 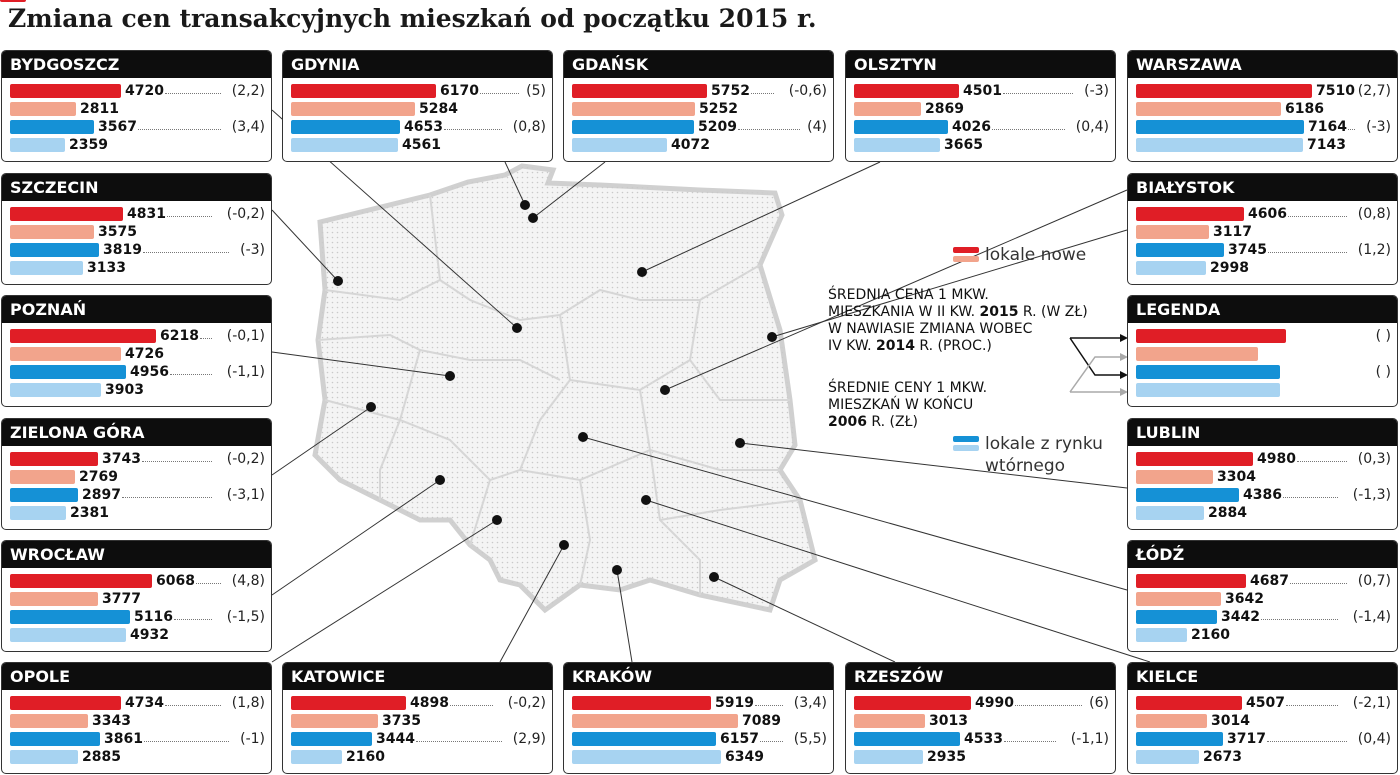 What do you see at coordinates (1269, 581) in the screenshot?
I see `bar-value: 4687` at bounding box center [1269, 581].